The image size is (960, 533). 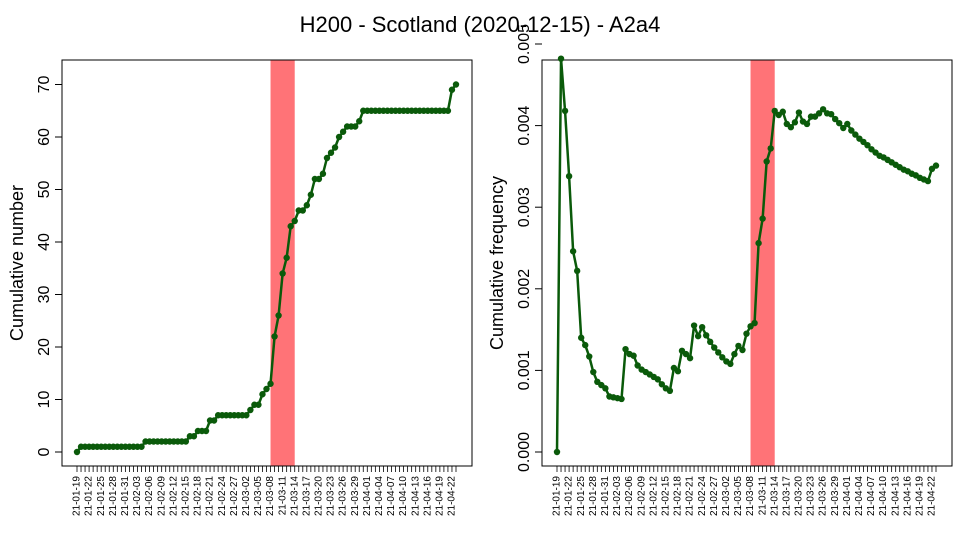 I want to click on x-tick-label: 21-03-05, so click(x=258, y=496).